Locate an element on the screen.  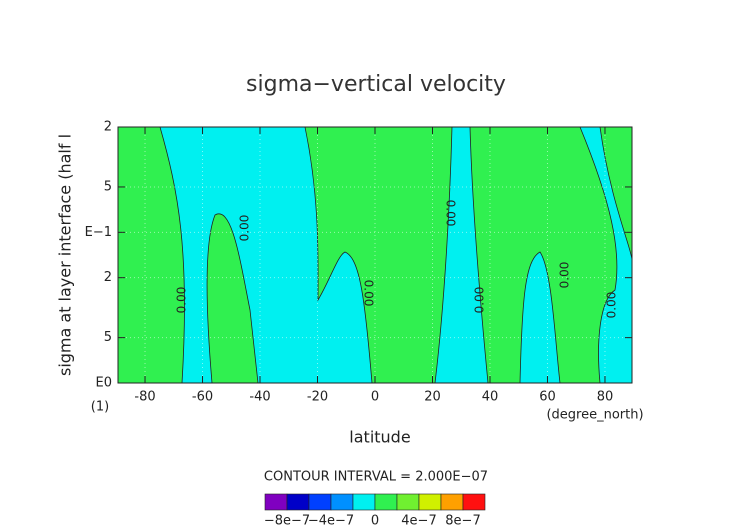
chart-title: sigma−vertical velocity is located at coordinates (376, 84).